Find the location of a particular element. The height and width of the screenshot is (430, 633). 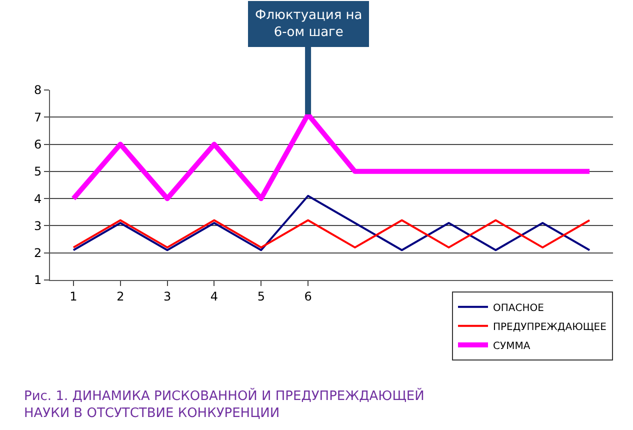

x-tick-label: 6 is located at coordinates (308, 296).